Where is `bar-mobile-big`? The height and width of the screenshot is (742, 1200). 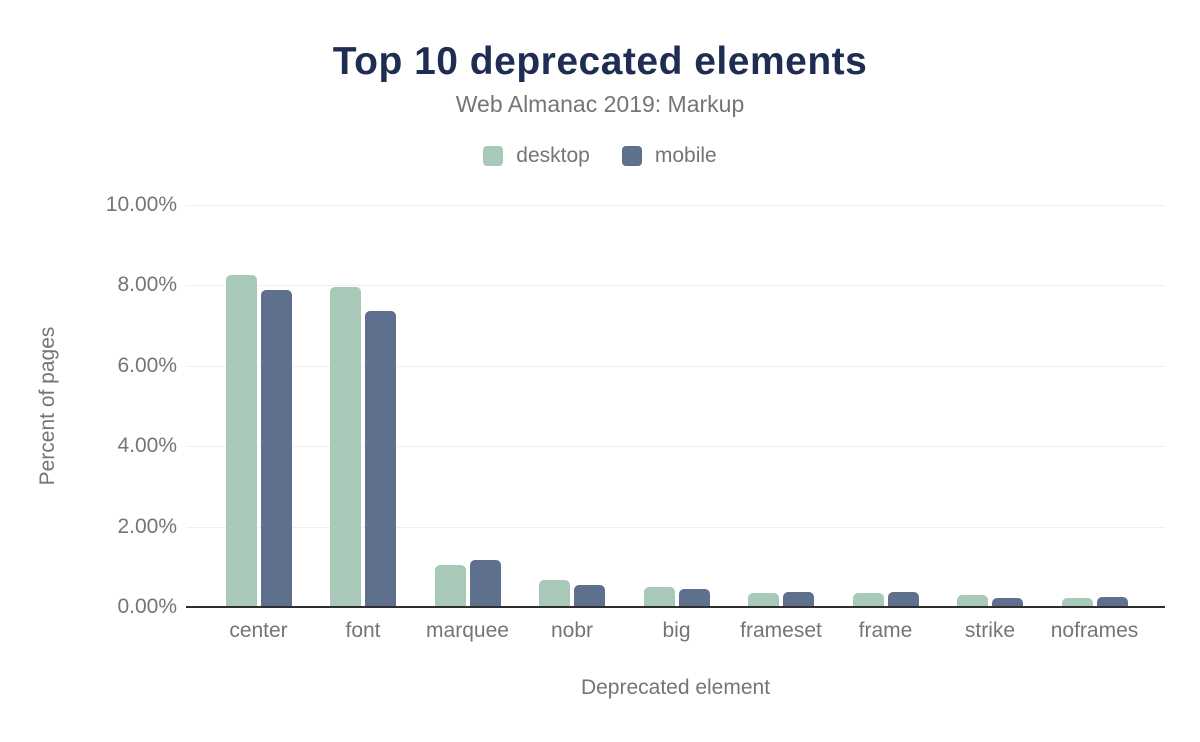 bar-mobile-big is located at coordinates (694, 597).